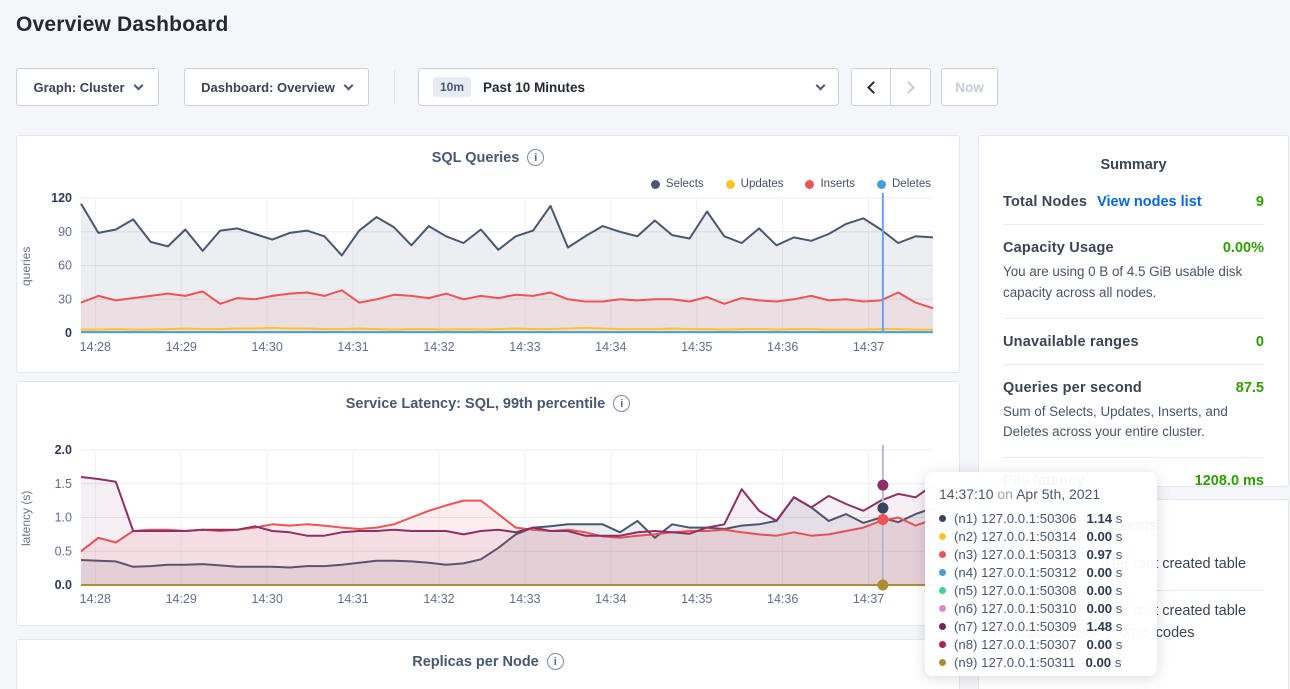  What do you see at coordinates (1015, 536) in the screenshot?
I see `node-address: (n2) 127.0.0.1:50314` at bounding box center [1015, 536].